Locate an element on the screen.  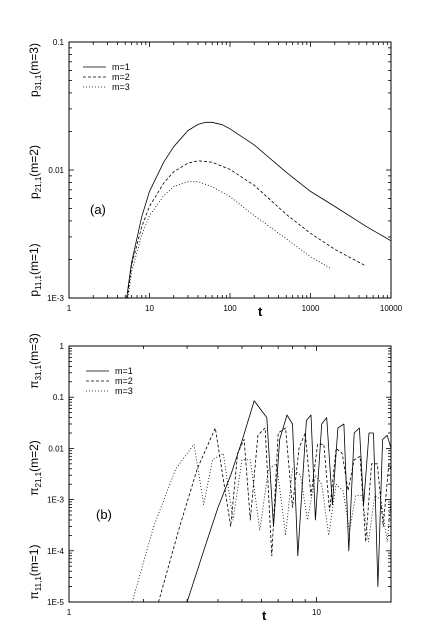
y-axis-label-3: π31,1(m=3) is located at coordinates (35, 361).